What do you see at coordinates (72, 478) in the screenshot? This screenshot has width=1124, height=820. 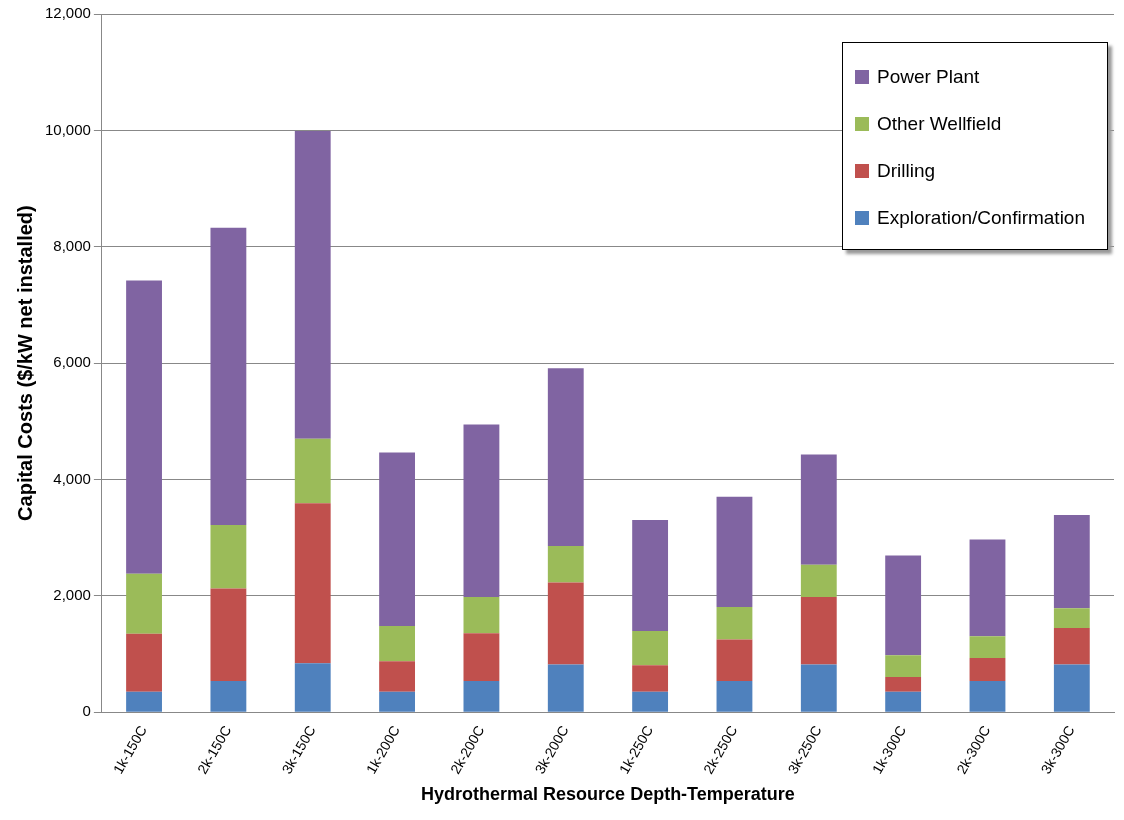 I see `y-tick-label: 4,000` at bounding box center [72, 478].